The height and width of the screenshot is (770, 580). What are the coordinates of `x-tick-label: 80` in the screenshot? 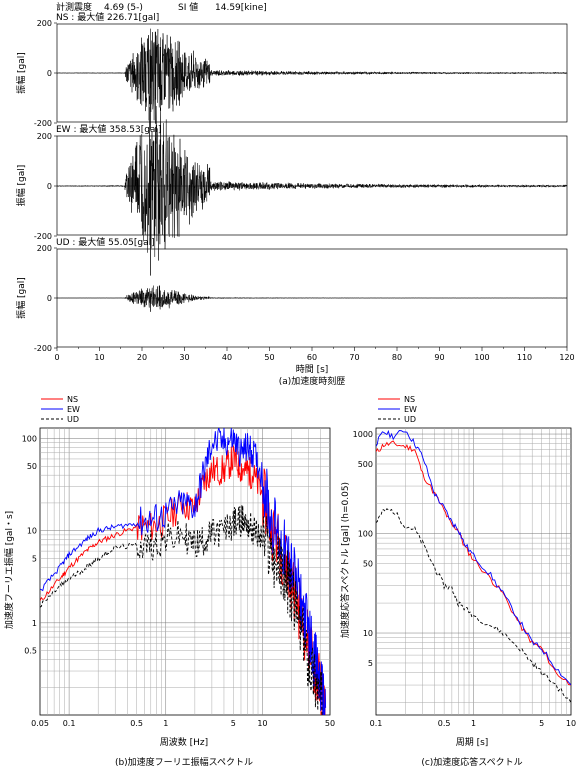 It's located at (397, 357).